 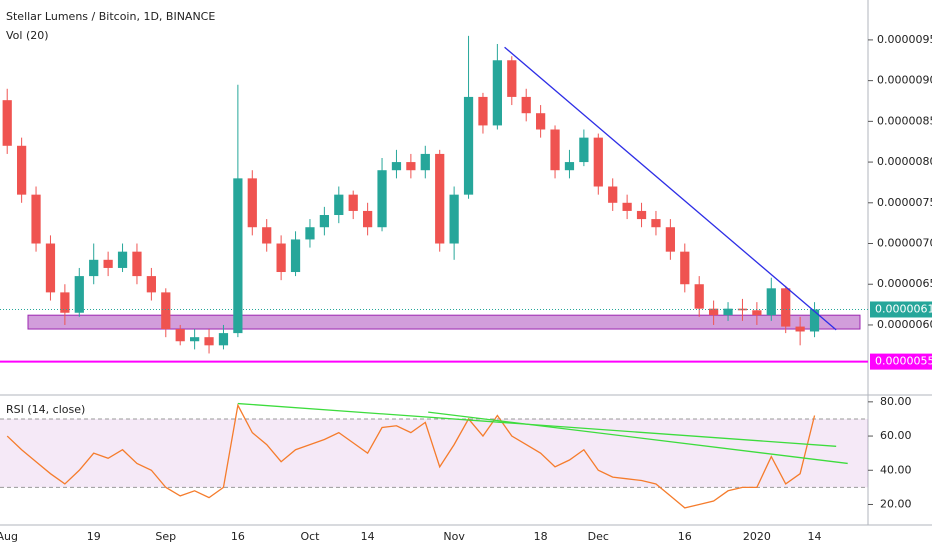 What do you see at coordinates (638, 438) in the screenshot?
I see `rsi-trendline` at bounding box center [638, 438].